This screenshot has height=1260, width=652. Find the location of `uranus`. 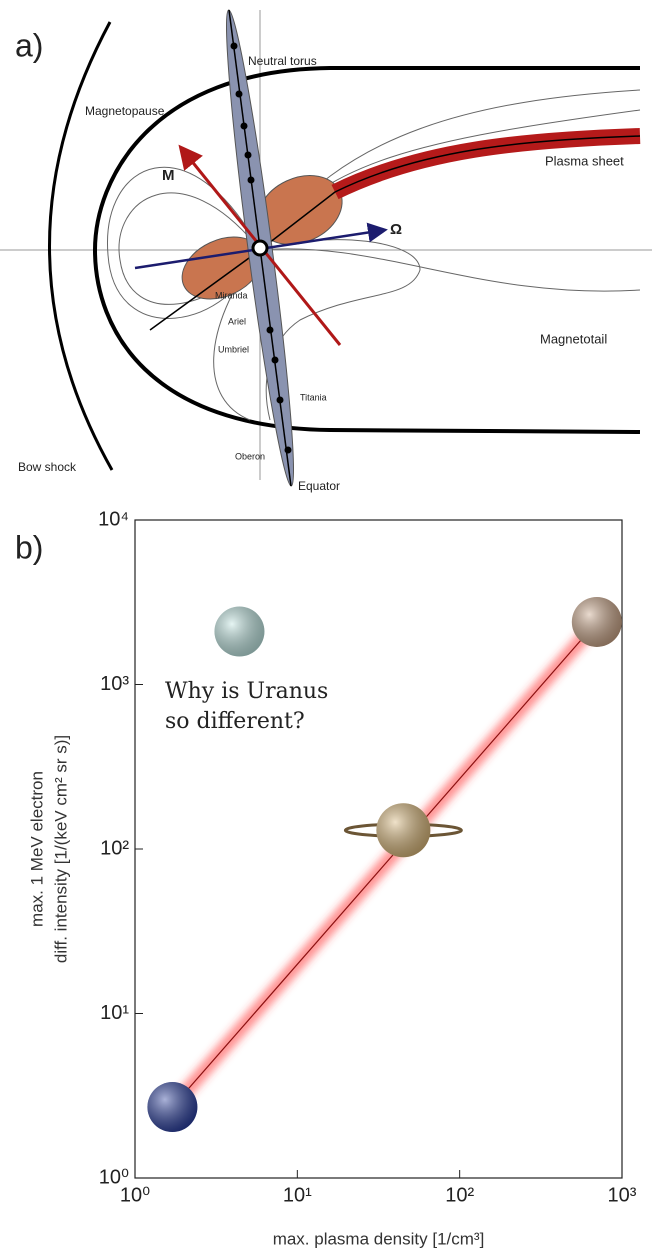

uranus is located at coordinates (260, 248).